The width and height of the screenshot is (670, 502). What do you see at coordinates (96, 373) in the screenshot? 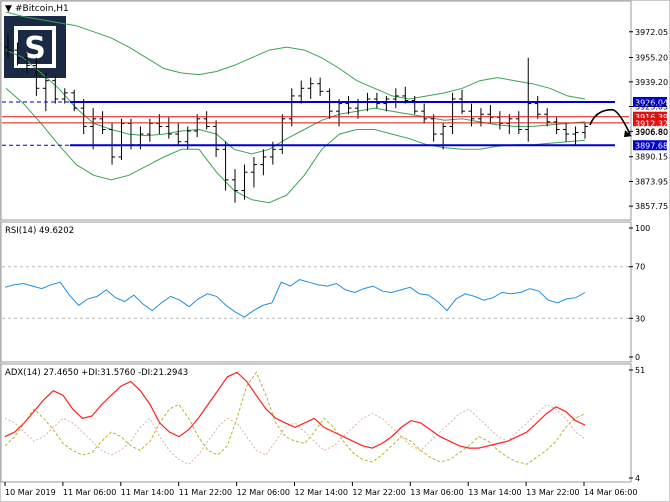
I see `adx-title: ADX(14) 27.4650 +DI:31.5760 -DI:21.2943` at bounding box center [96, 373].